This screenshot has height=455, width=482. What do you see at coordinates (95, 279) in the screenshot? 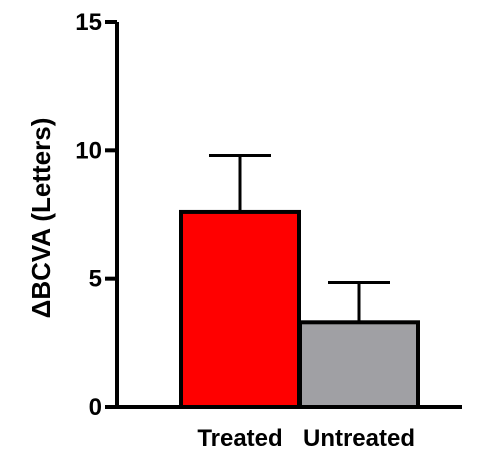
I see `y-tick-label: 5` at bounding box center [95, 279].